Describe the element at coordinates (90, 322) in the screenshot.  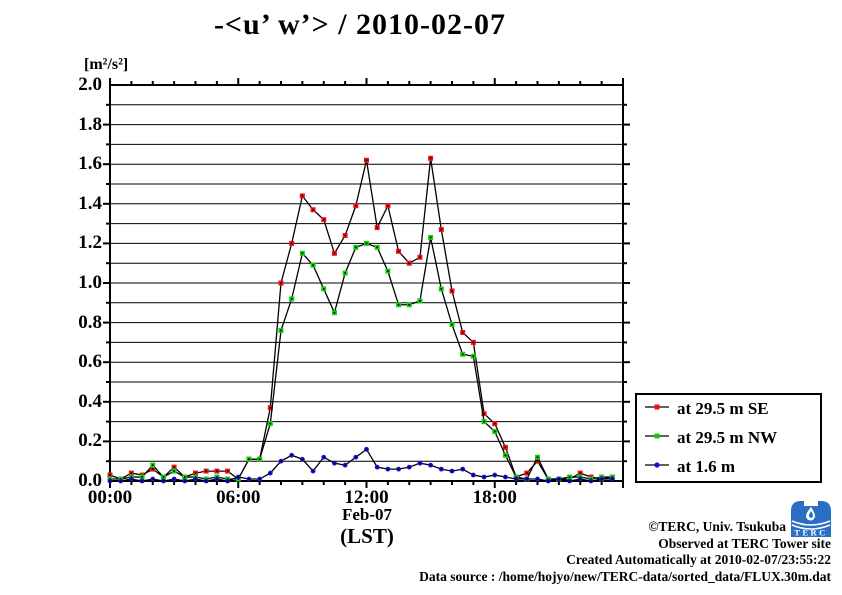
I see `y-tick-label: 0.8` at that location.